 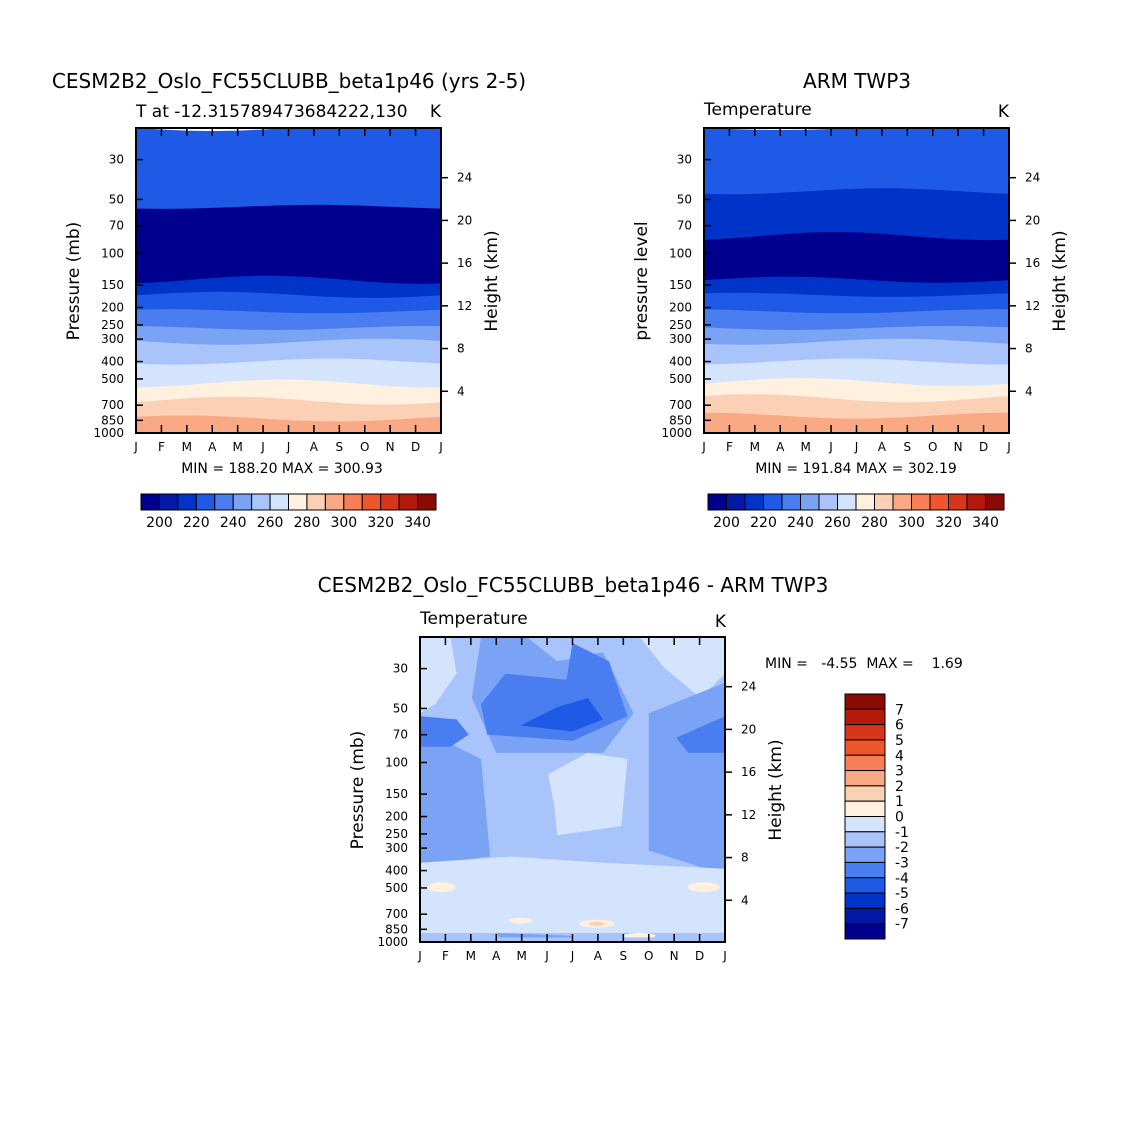 What do you see at coordinates (396, 871) in the screenshot?
I see `diff-ytick-label: 400` at bounding box center [396, 871].